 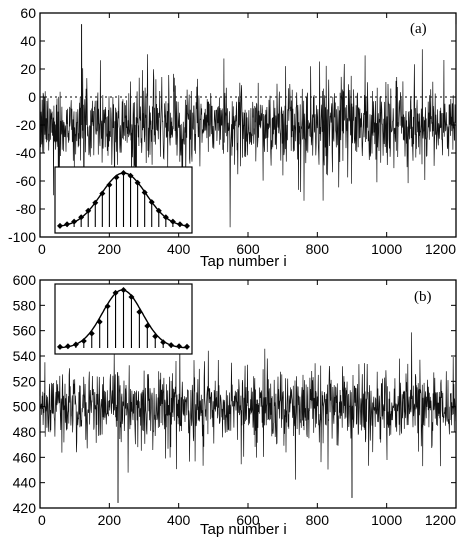 I want to click on y-tick-label: 0, so click(x=32, y=97).